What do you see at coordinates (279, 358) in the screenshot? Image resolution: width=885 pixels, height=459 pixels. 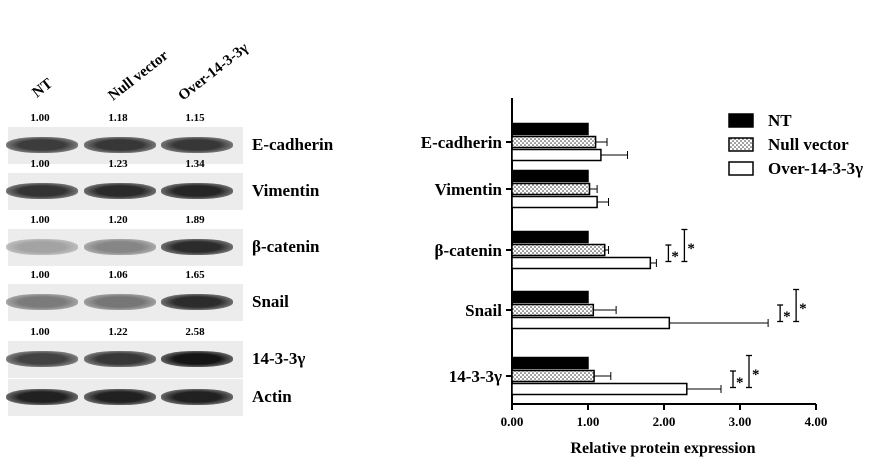 I see `protein-label: 14-3-3γ` at bounding box center [279, 358].